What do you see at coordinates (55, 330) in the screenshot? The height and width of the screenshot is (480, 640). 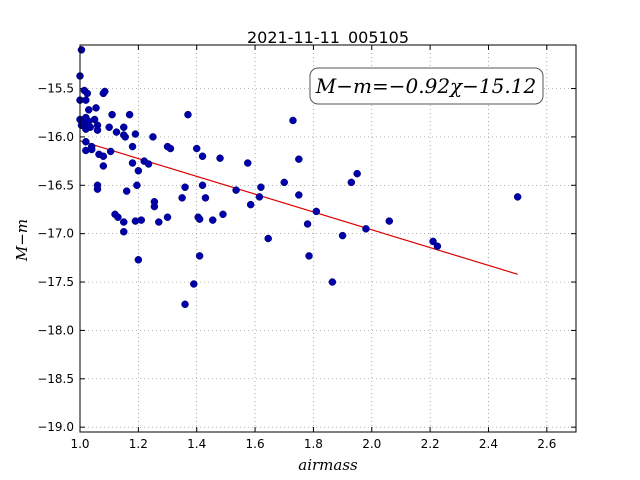 I see `y-tick-label: −18.0` at bounding box center [55, 330].